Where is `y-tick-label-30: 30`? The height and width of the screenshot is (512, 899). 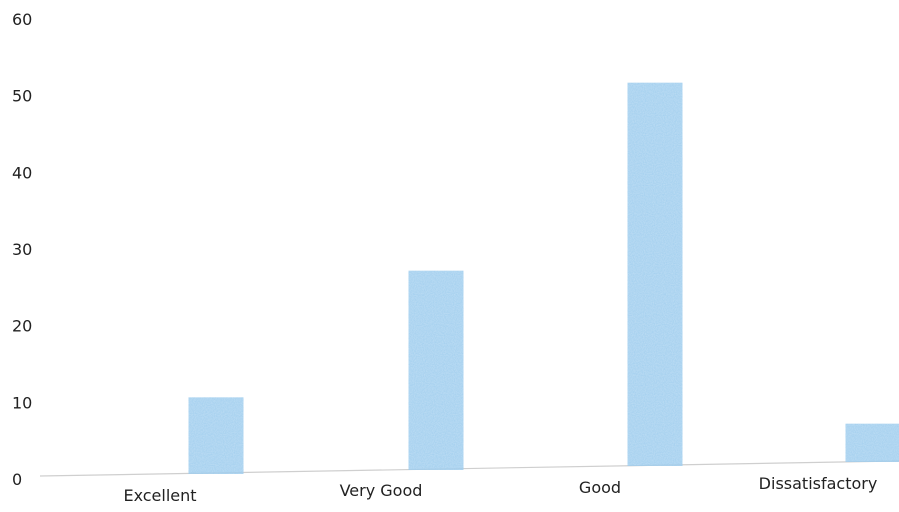 y-tick-label-30: 30 is located at coordinates (22, 249).